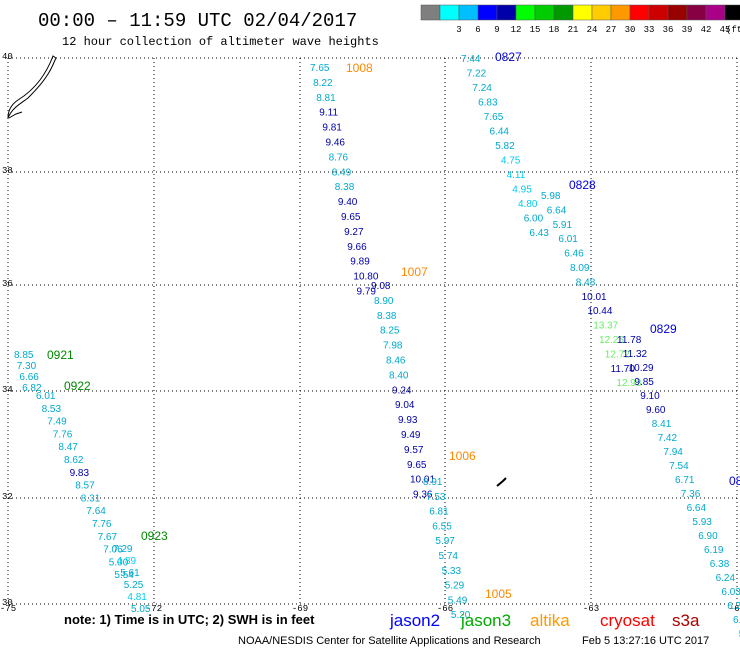 This screenshot has width=740, height=650. I want to click on pass-time-label: 1005, so click(498, 594).